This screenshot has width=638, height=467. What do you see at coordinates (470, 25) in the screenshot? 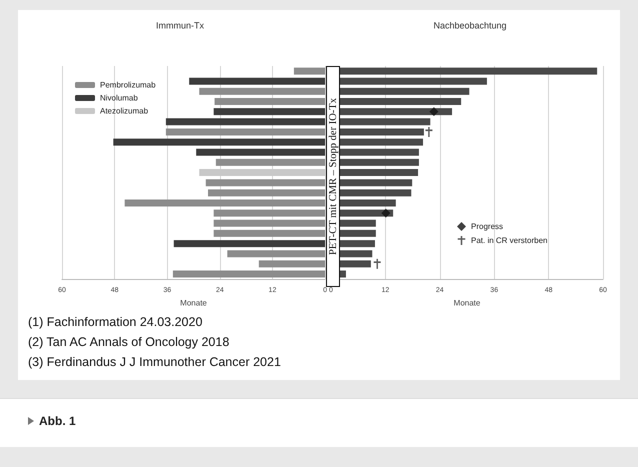
I see `chart-title: Nachbeobachtung` at bounding box center [470, 25].